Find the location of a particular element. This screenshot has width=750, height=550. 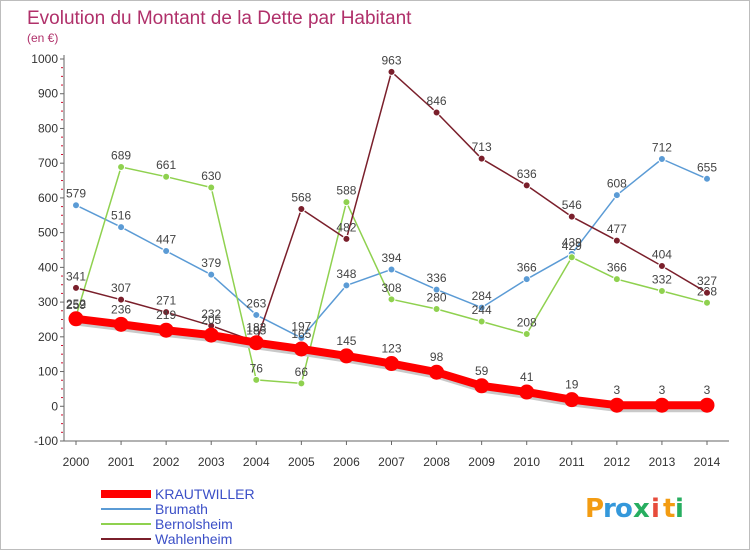

data-label: 183 is located at coordinates (256, 328).